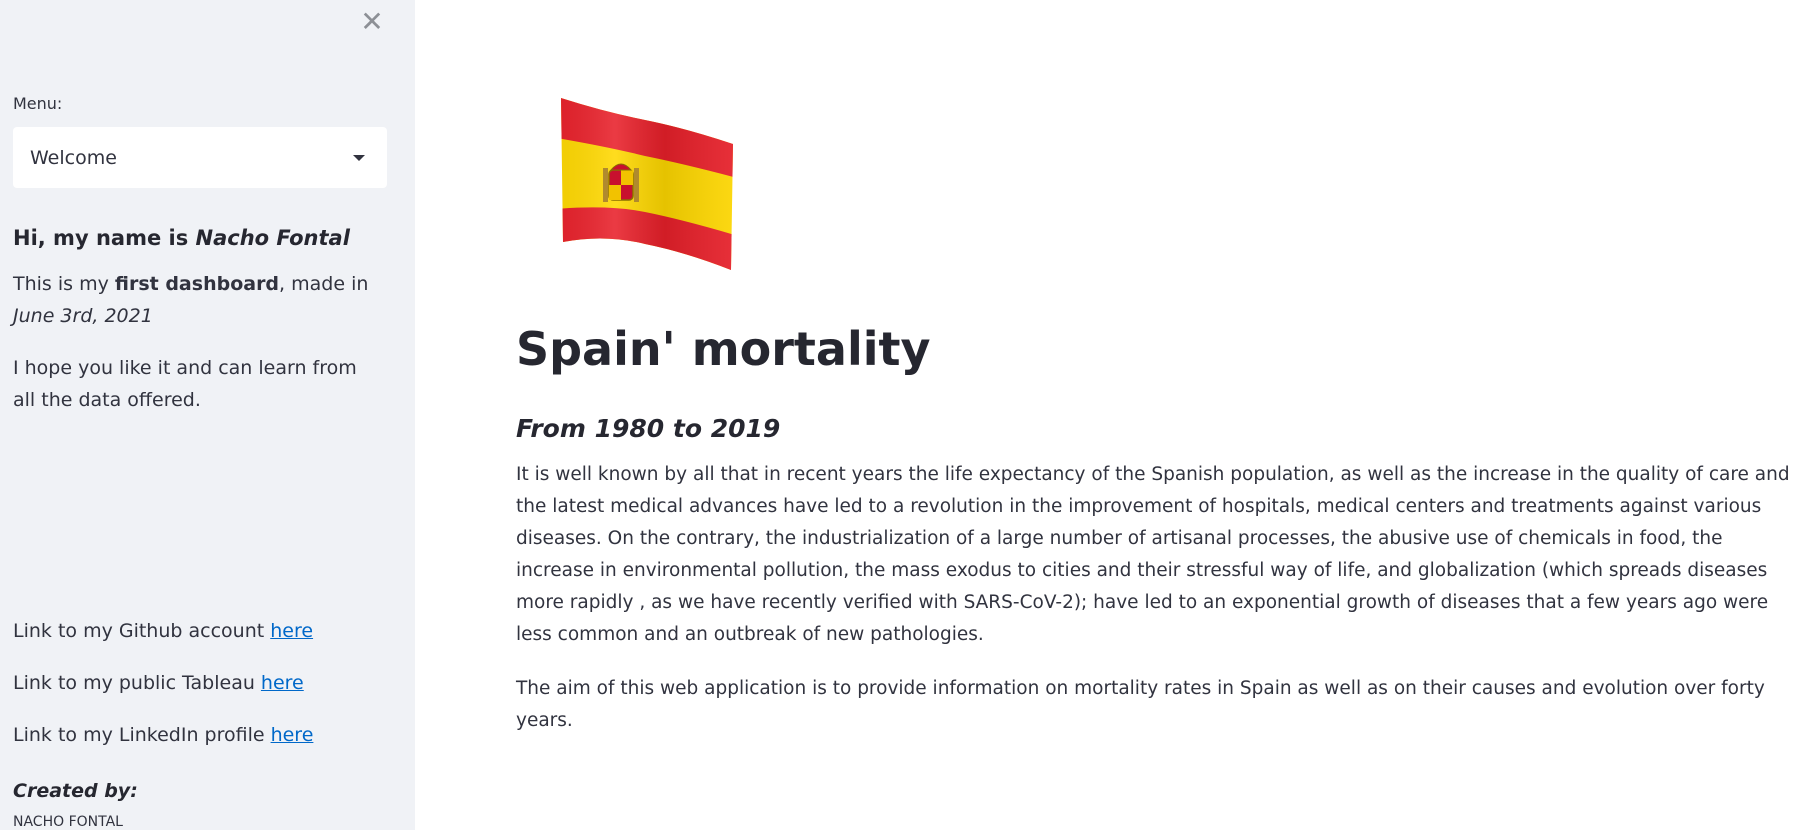  Describe the element at coordinates (83, 316) in the screenshot. I see `intro-date: June 3rd, 2021` at that location.